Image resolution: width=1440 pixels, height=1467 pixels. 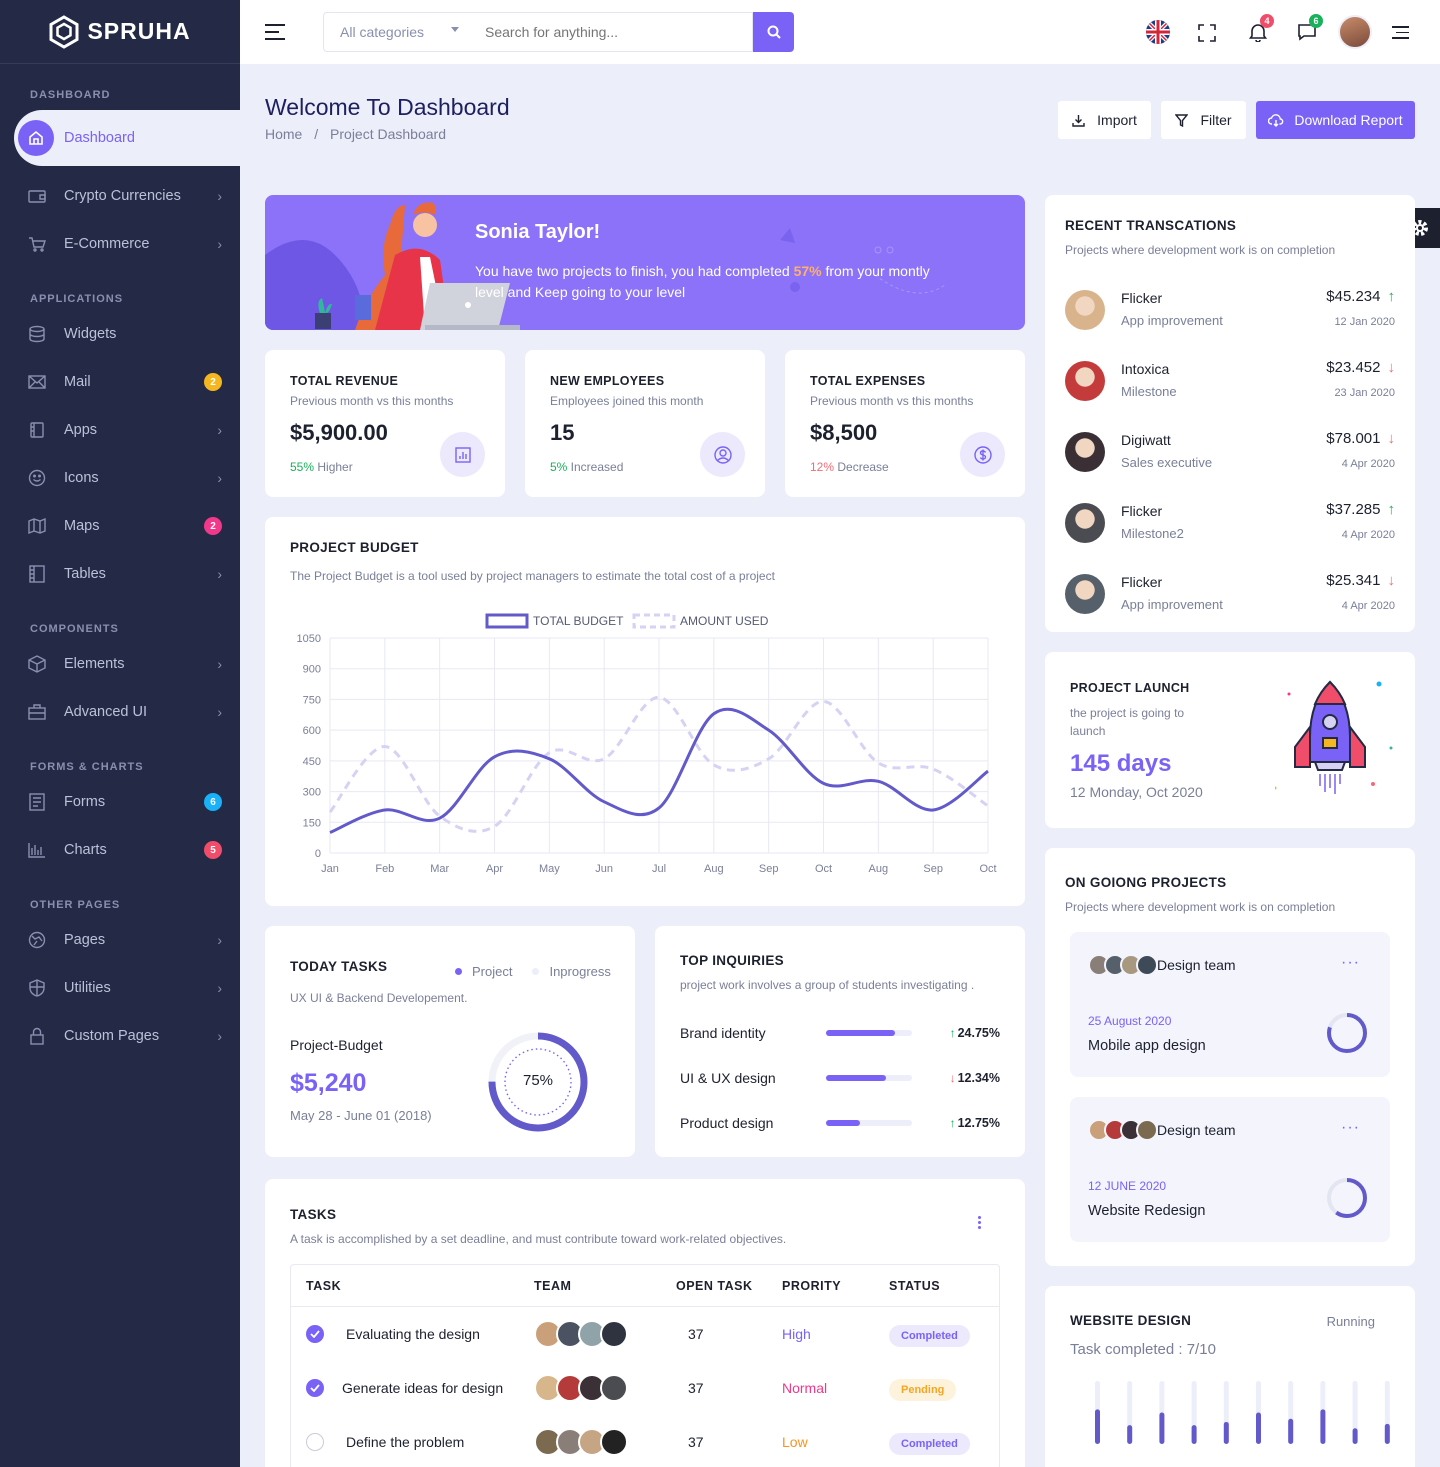 I want to click on stat-title: TOTAL EXPENSES, so click(x=868, y=381).